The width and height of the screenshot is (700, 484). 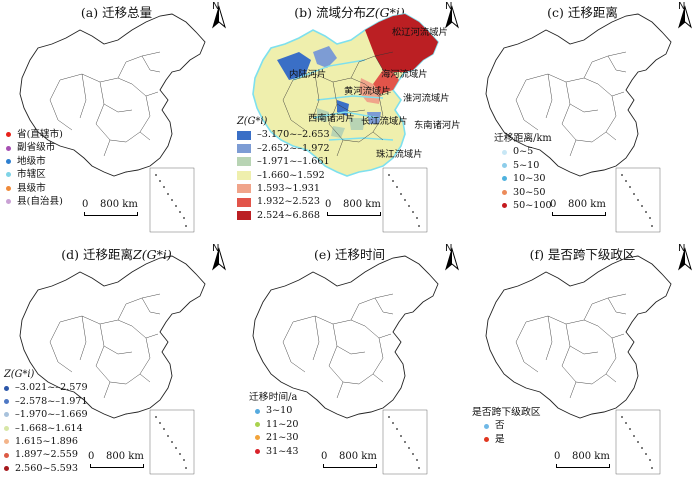 I want to click on north-arrow-f: N, so click(x=685, y=257).